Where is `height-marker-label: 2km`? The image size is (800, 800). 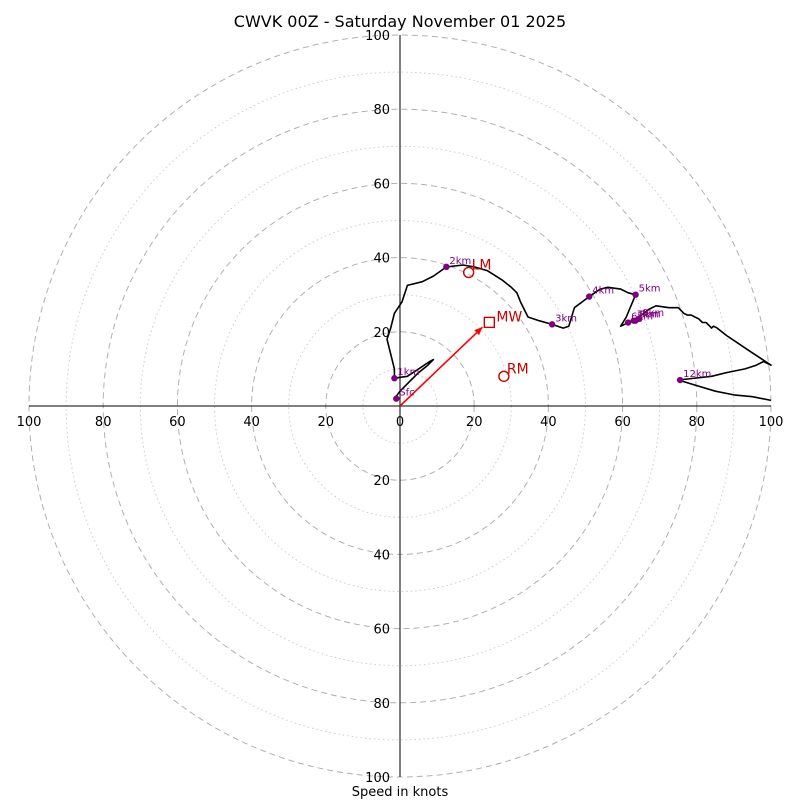 height-marker-label: 2km is located at coordinates (460, 261).